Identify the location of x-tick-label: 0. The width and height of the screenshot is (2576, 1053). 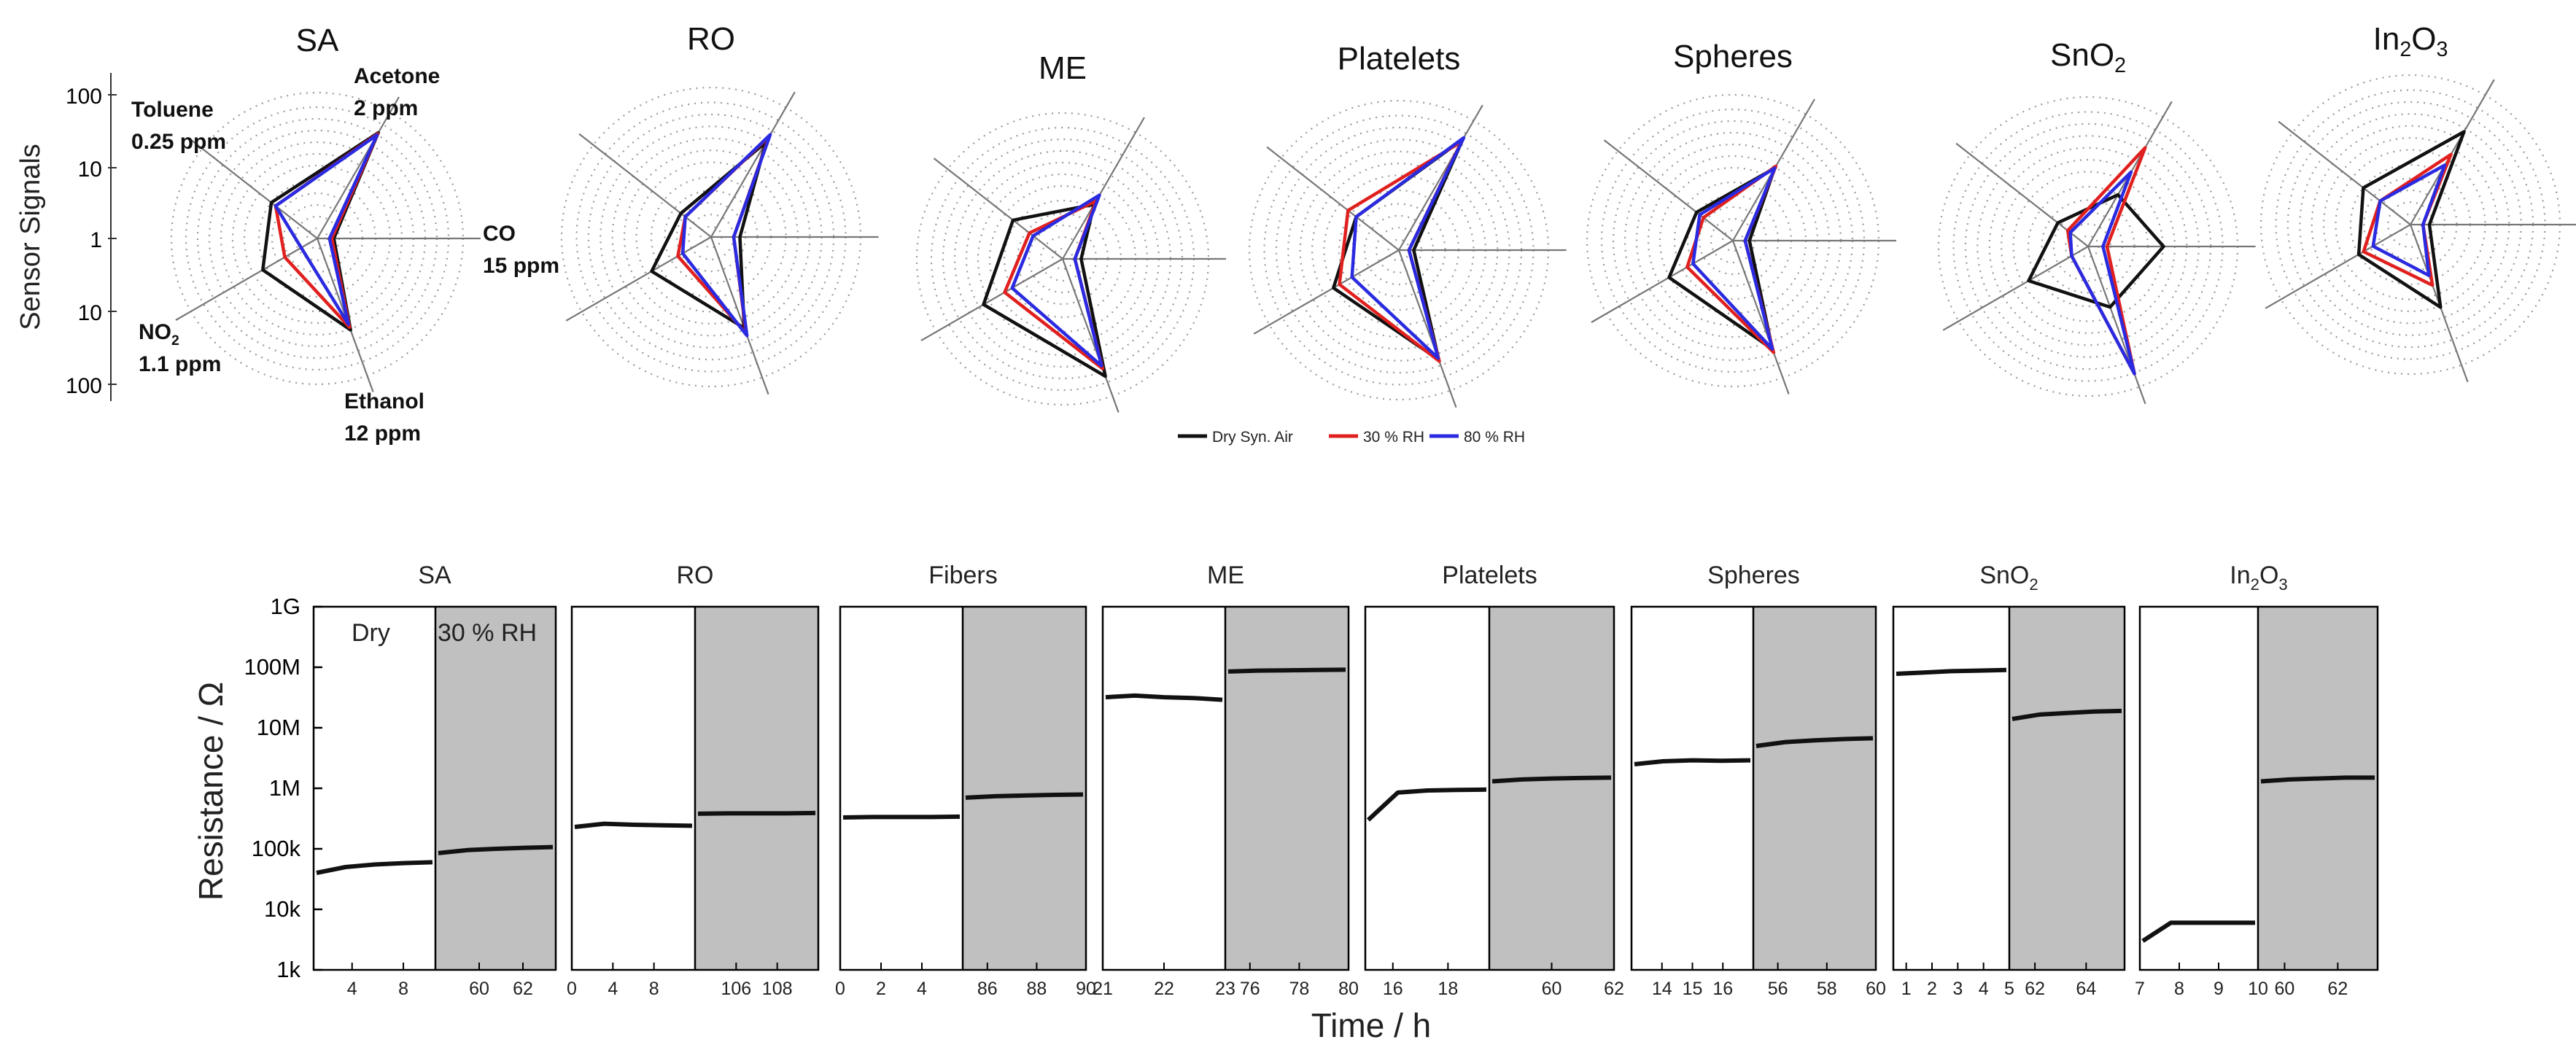
(572, 989).